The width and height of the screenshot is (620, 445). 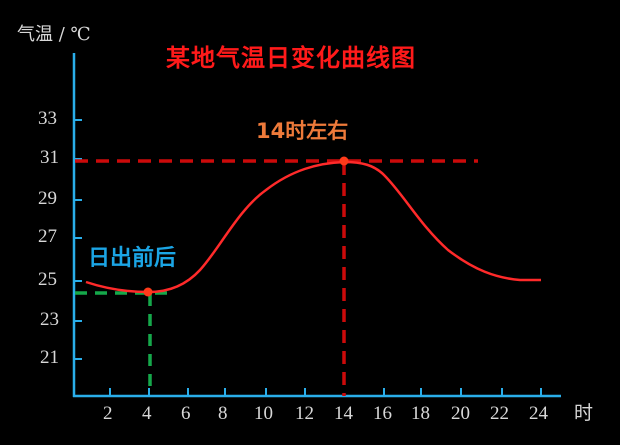 I want to click on y-tick-label: 27, so click(x=47, y=236).